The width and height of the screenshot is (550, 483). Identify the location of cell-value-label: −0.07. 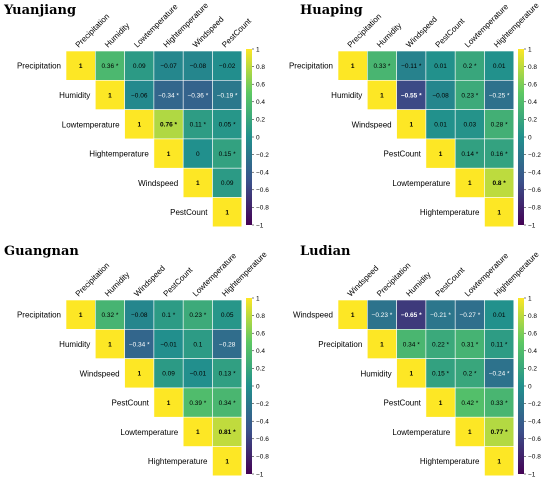
(168, 66).